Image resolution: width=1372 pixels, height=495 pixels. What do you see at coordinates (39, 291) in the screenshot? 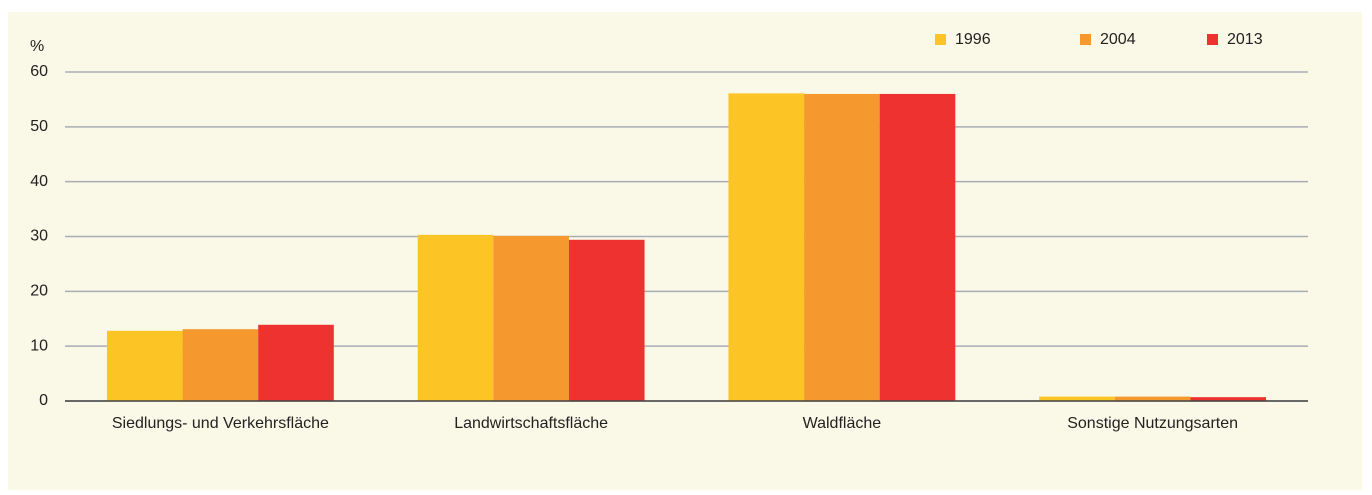
I see `y-tick-label: 20` at bounding box center [39, 291].